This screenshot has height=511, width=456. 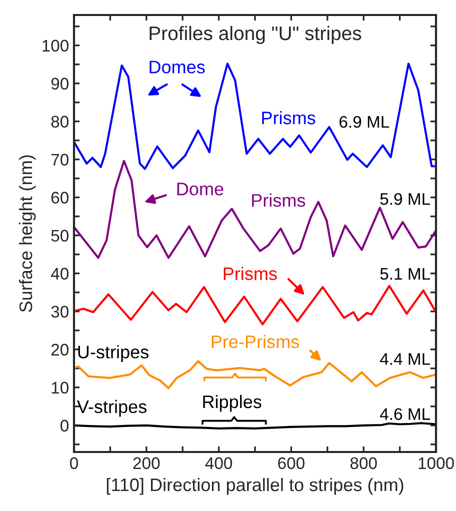 I want to click on y-tick-label: 30, so click(x=59, y=312).